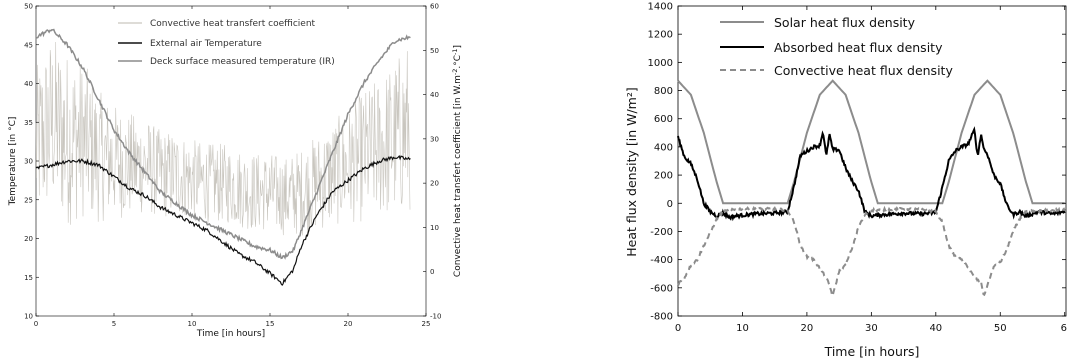 This screenshot has width=1068, height=362. What do you see at coordinates (434, 184) in the screenshot?
I see `left-y2-tick-label: 20` at bounding box center [434, 184].